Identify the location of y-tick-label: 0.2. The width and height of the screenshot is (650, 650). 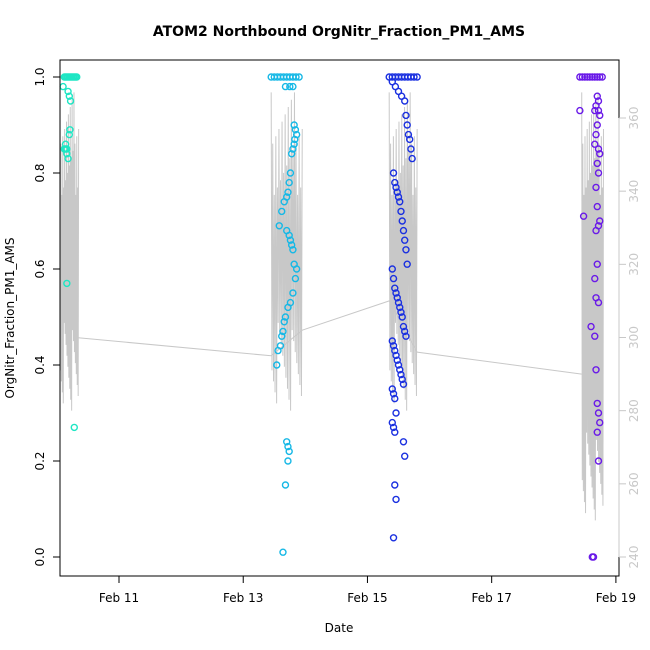
(40, 460).